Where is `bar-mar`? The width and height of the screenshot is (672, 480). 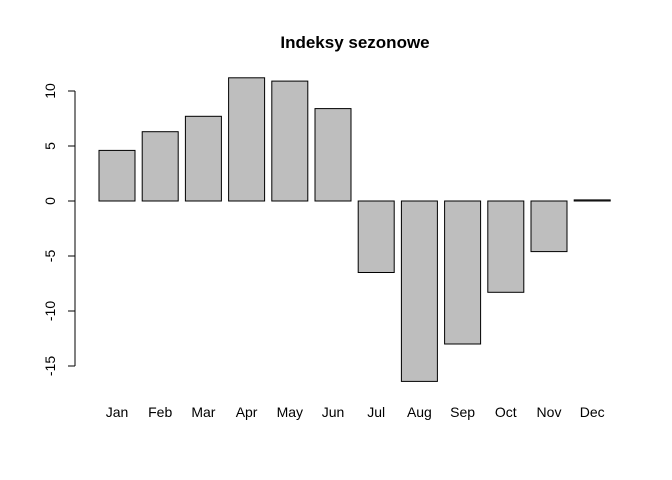 bar-mar is located at coordinates (203, 158).